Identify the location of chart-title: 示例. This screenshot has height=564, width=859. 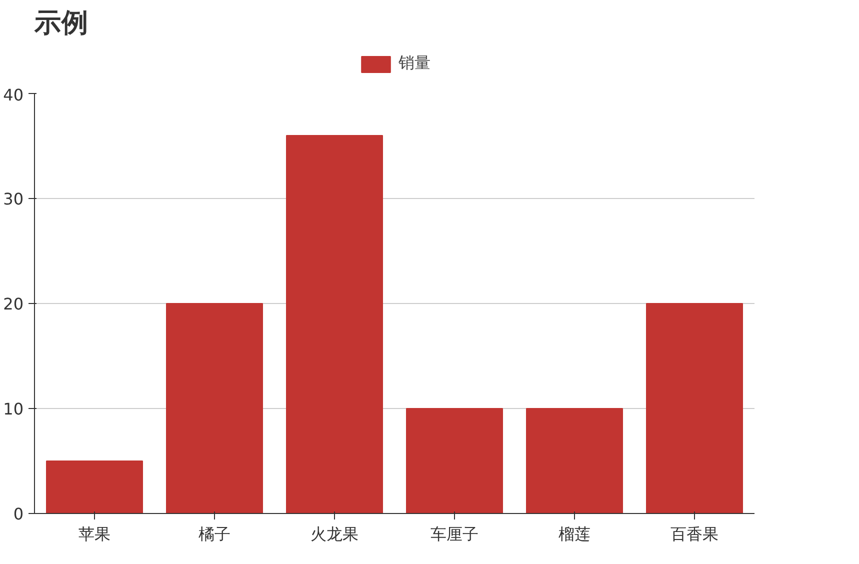
(61, 23).